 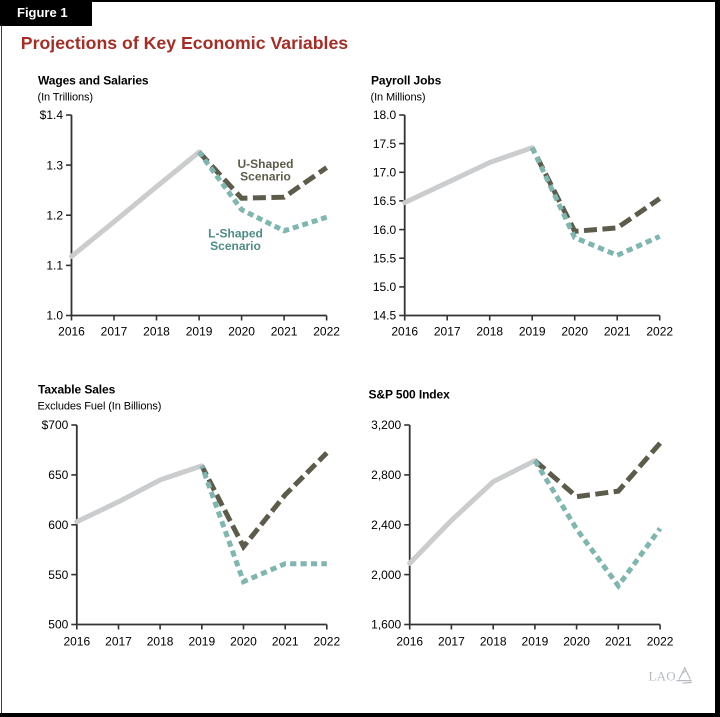 What do you see at coordinates (386, 425) in the screenshot?
I see `svg-text: 3,200` at bounding box center [386, 425].